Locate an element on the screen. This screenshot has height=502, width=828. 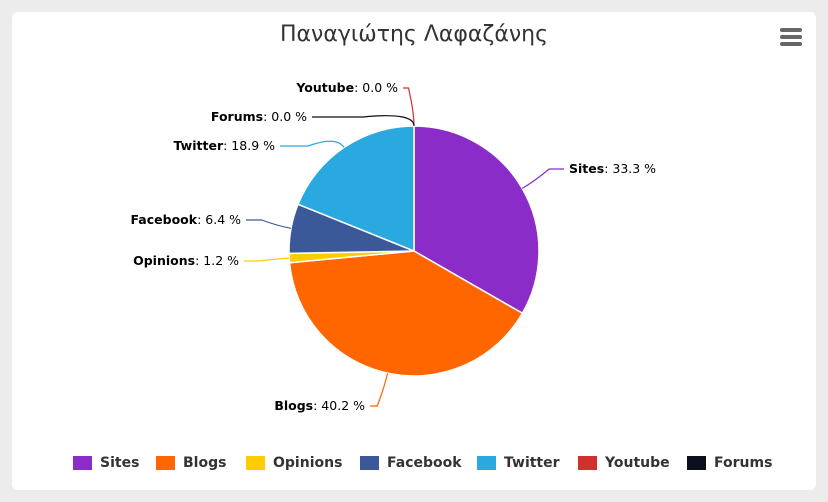
legend-item-twitter: Twitter is located at coordinates (518, 463).